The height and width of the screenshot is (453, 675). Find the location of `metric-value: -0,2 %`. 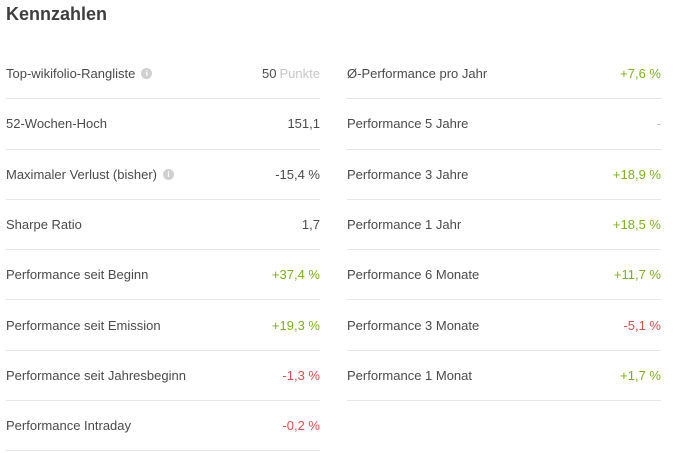

metric-value: -0,2 % is located at coordinates (301, 426).